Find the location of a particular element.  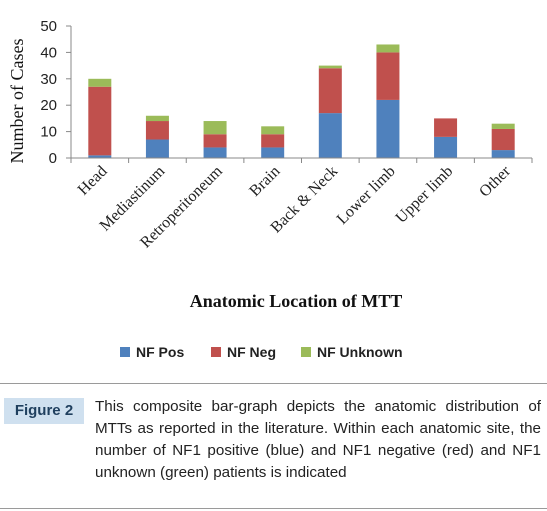

caption-bottom-divider is located at coordinates (273, 508).